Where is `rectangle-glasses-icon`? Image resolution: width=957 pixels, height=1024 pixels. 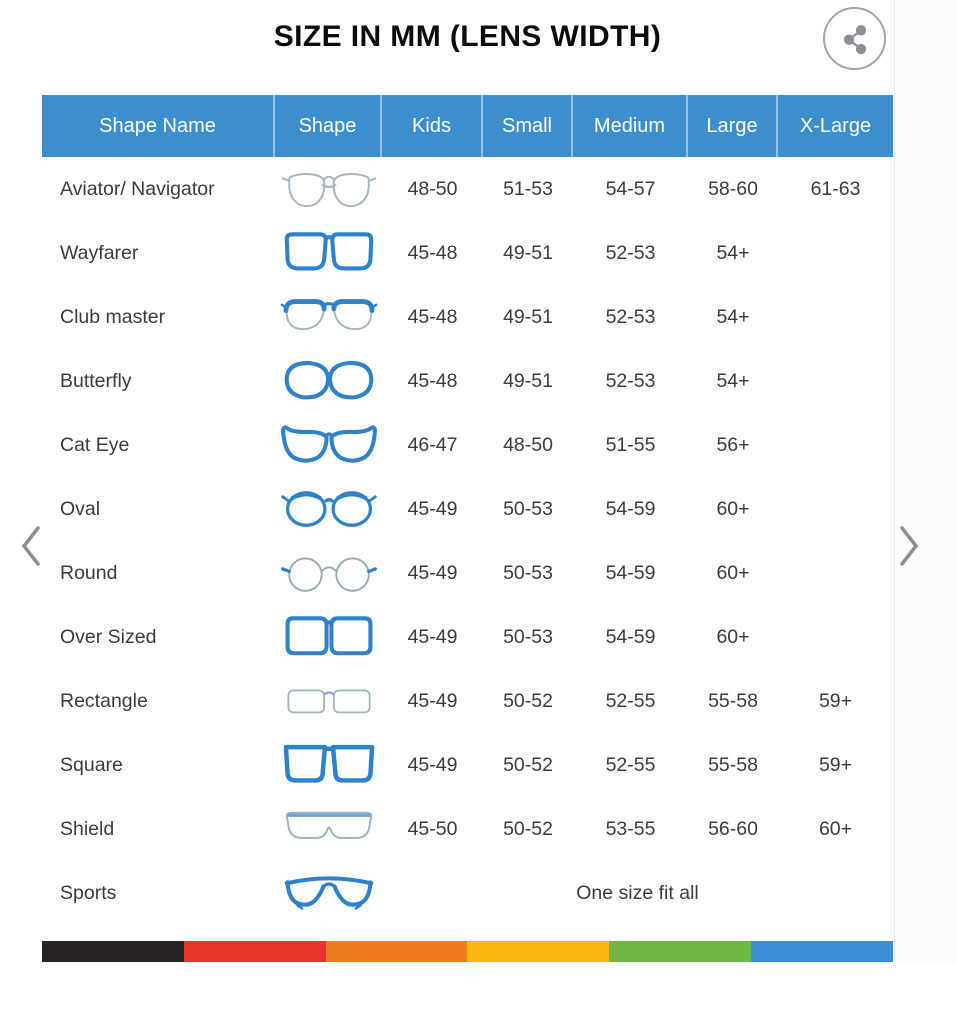
rectangle-glasses-icon is located at coordinates (329, 701).